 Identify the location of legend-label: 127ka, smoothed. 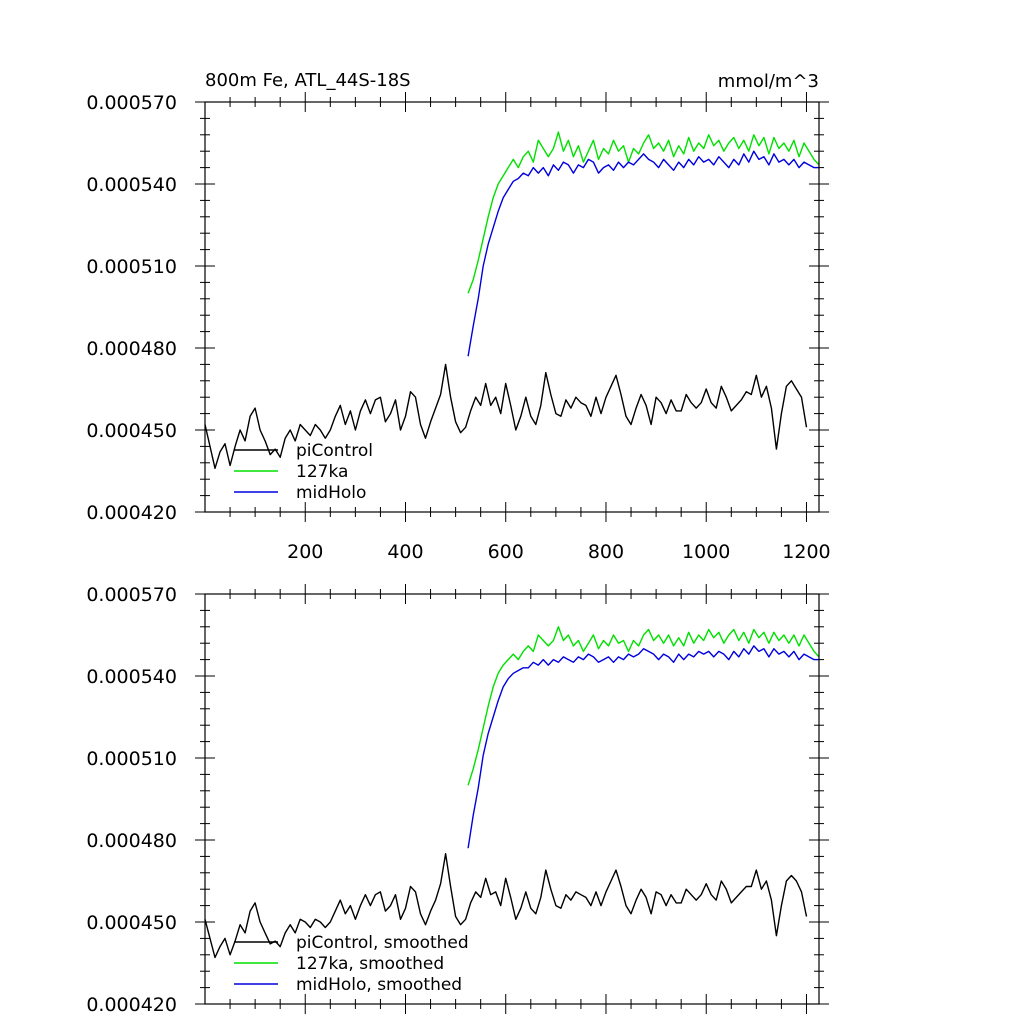
(370, 964).